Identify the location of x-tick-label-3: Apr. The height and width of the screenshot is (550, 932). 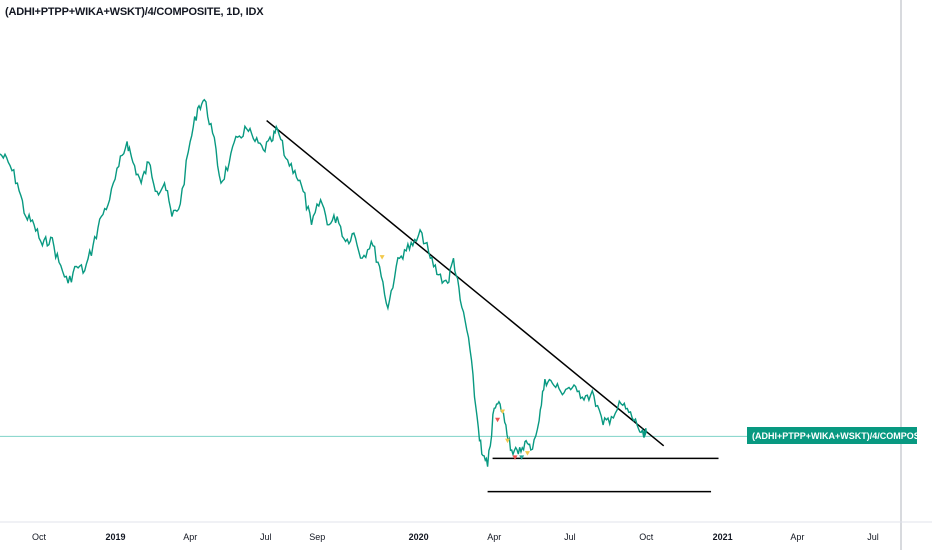
(190, 537).